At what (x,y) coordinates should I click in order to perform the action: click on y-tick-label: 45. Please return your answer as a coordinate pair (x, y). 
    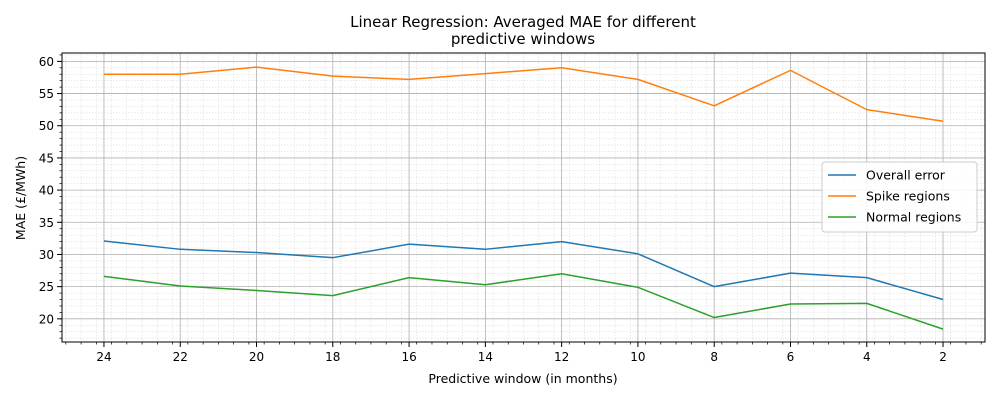
    Looking at the image, I should click on (46, 158).